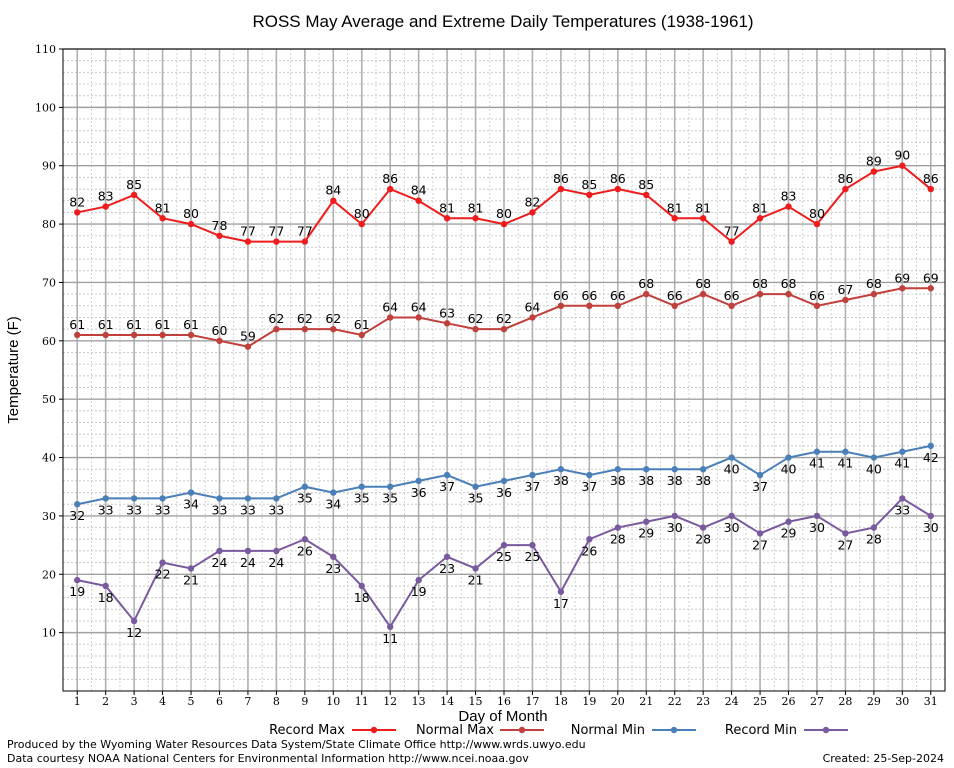  I want to click on y-tick-label: 60, so click(49, 341).